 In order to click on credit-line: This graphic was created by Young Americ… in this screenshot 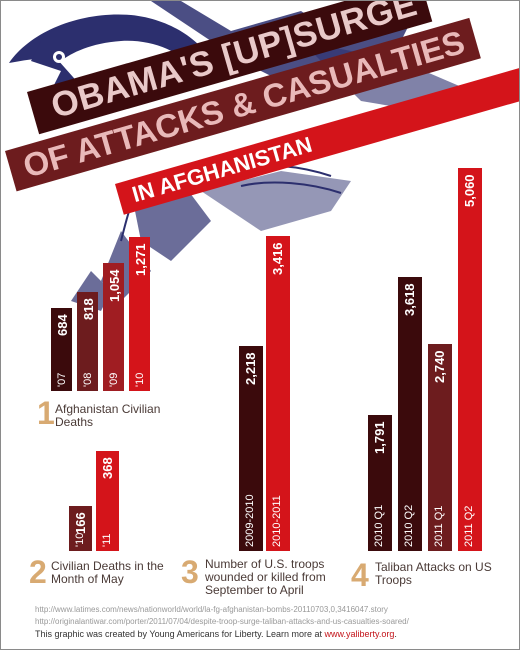, I will do `click(222, 634)`.